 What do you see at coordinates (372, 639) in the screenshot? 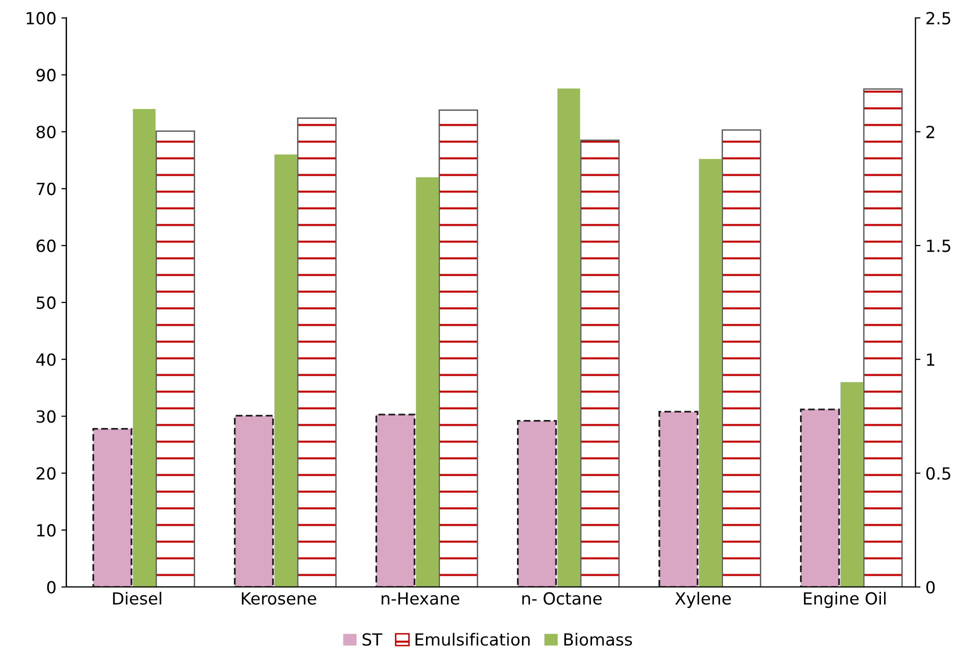
I see `legend-label: ST` at bounding box center [372, 639].